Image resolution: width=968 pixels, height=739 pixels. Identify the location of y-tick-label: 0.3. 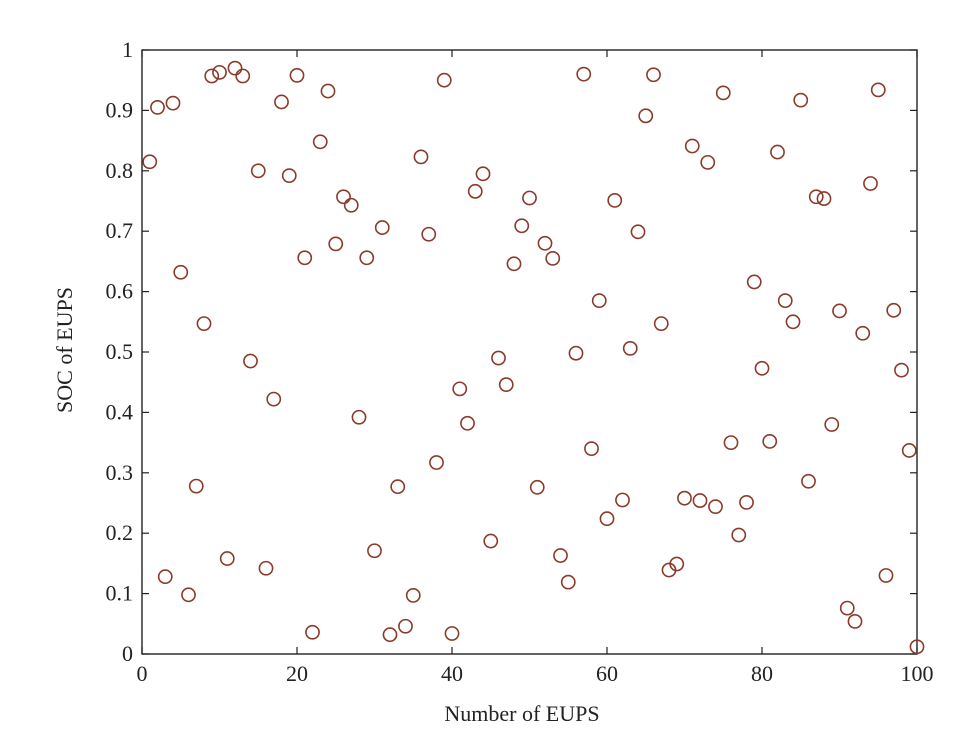
(120, 472).